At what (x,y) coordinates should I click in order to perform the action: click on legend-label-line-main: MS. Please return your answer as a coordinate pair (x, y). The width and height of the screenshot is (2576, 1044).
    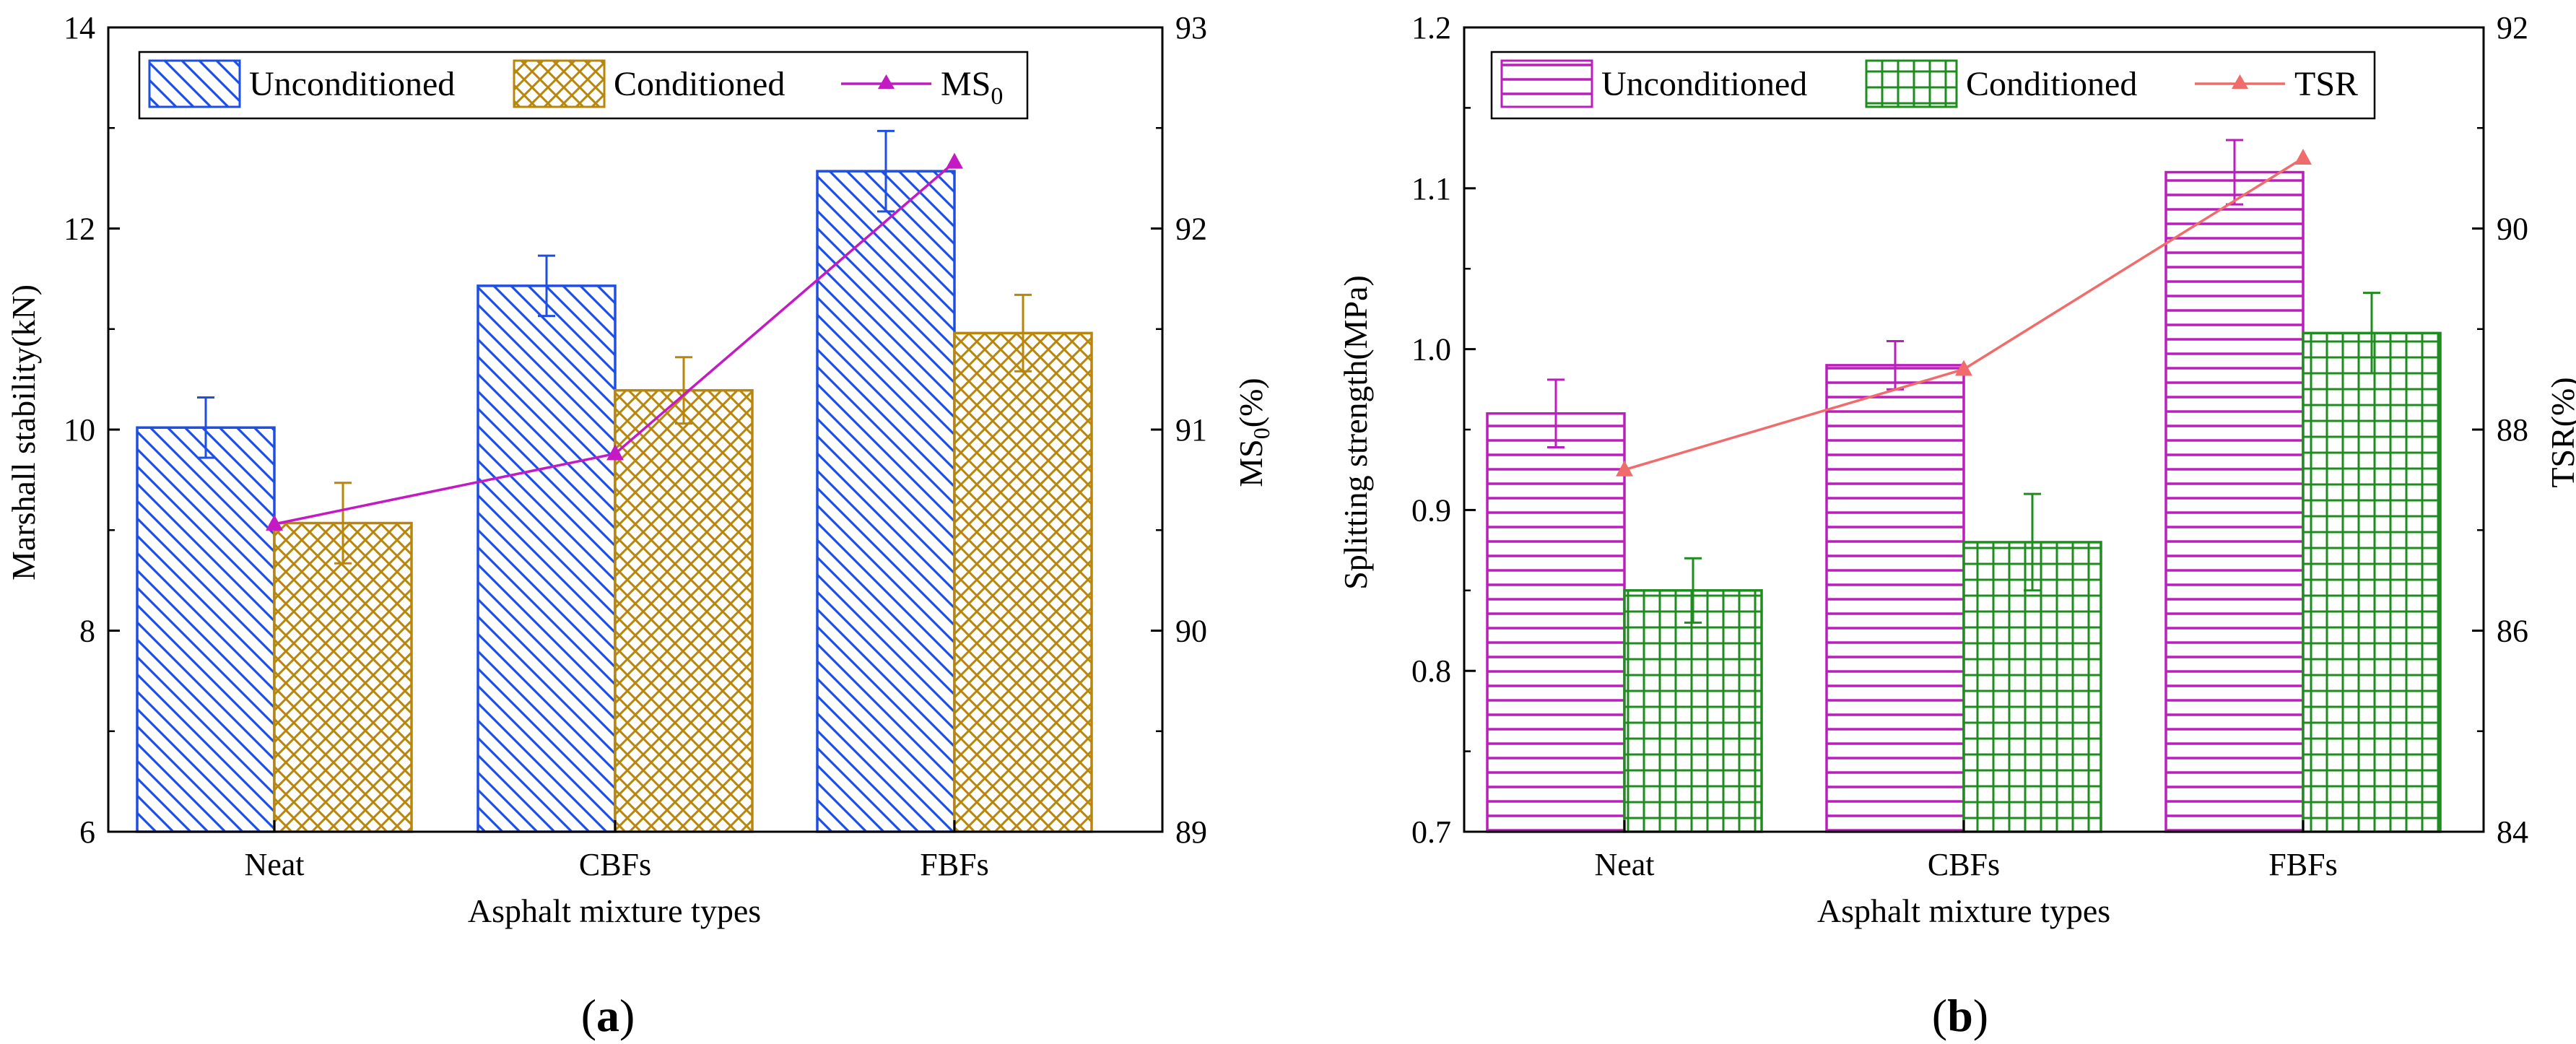
    Looking at the image, I should click on (966, 84).